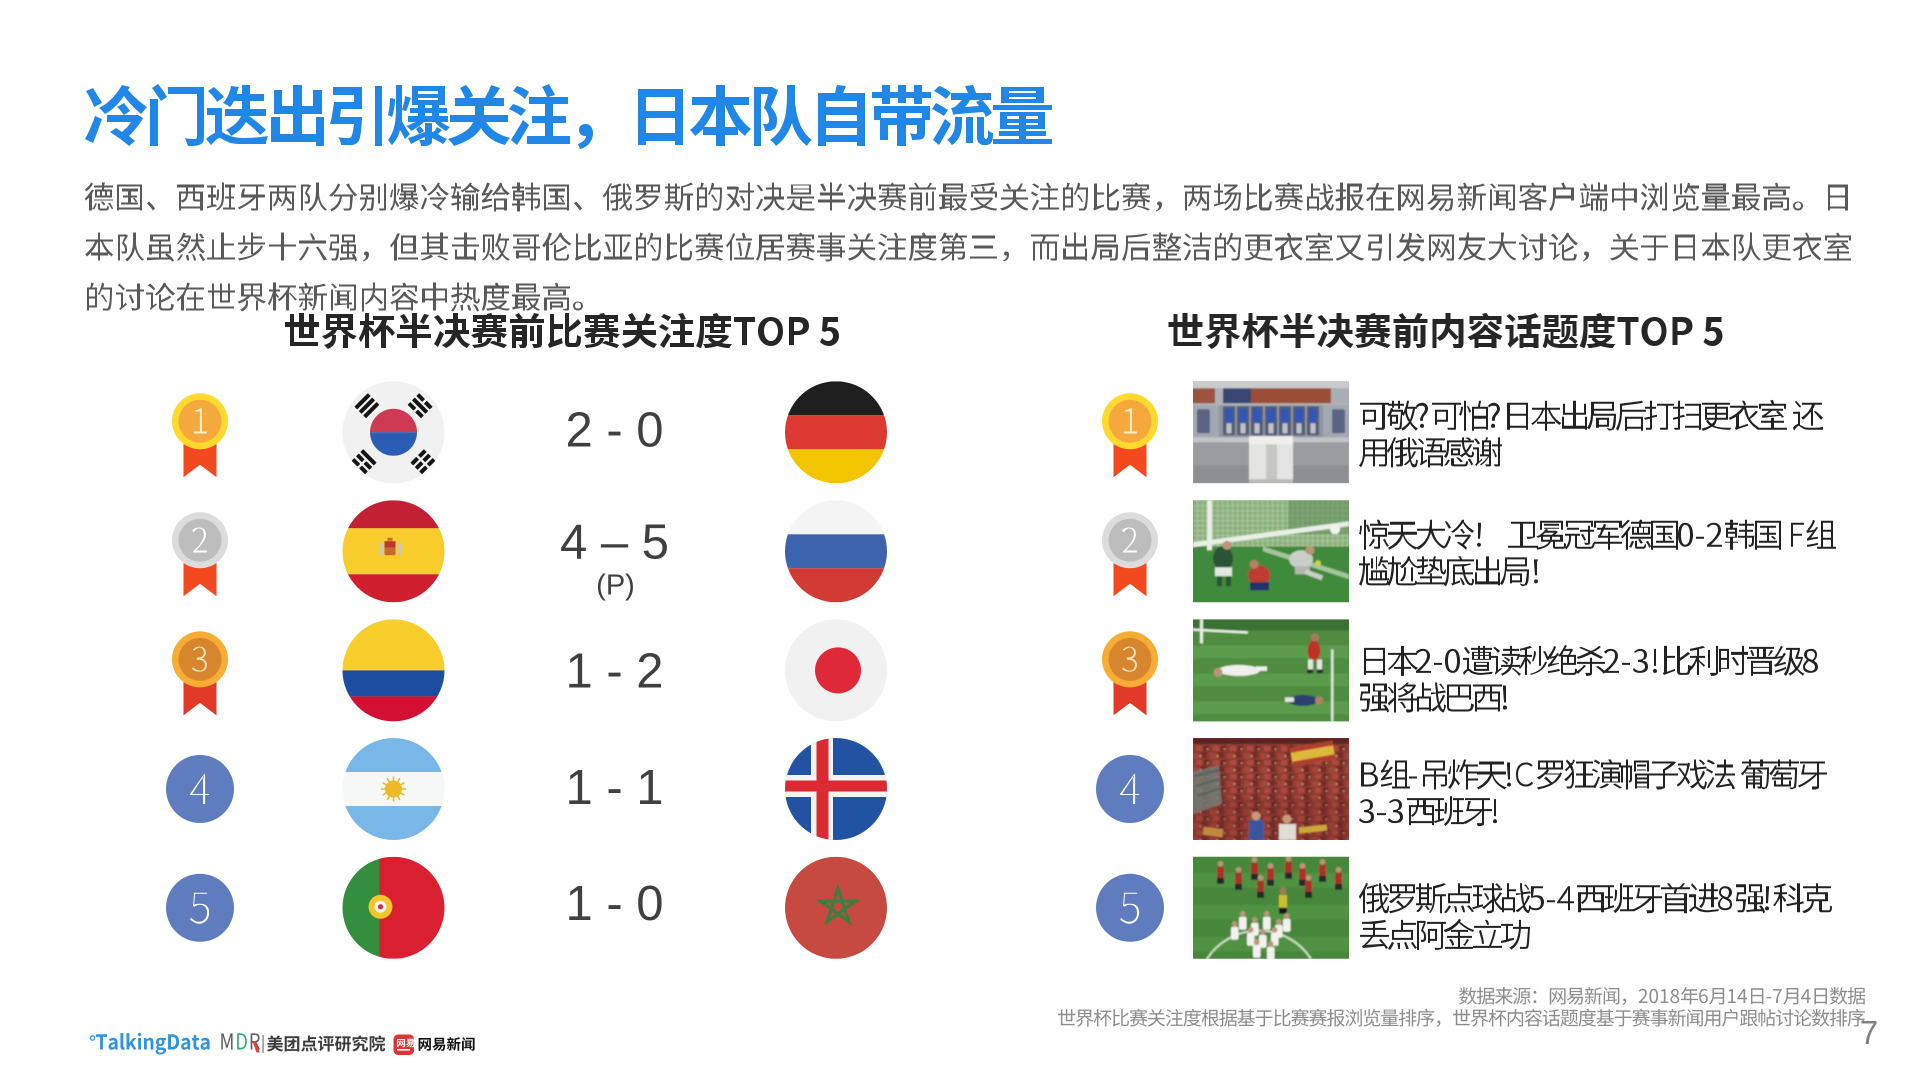 This screenshot has height=1080, width=1921. I want to click on svg-text: 1 - 0, so click(614, 904).